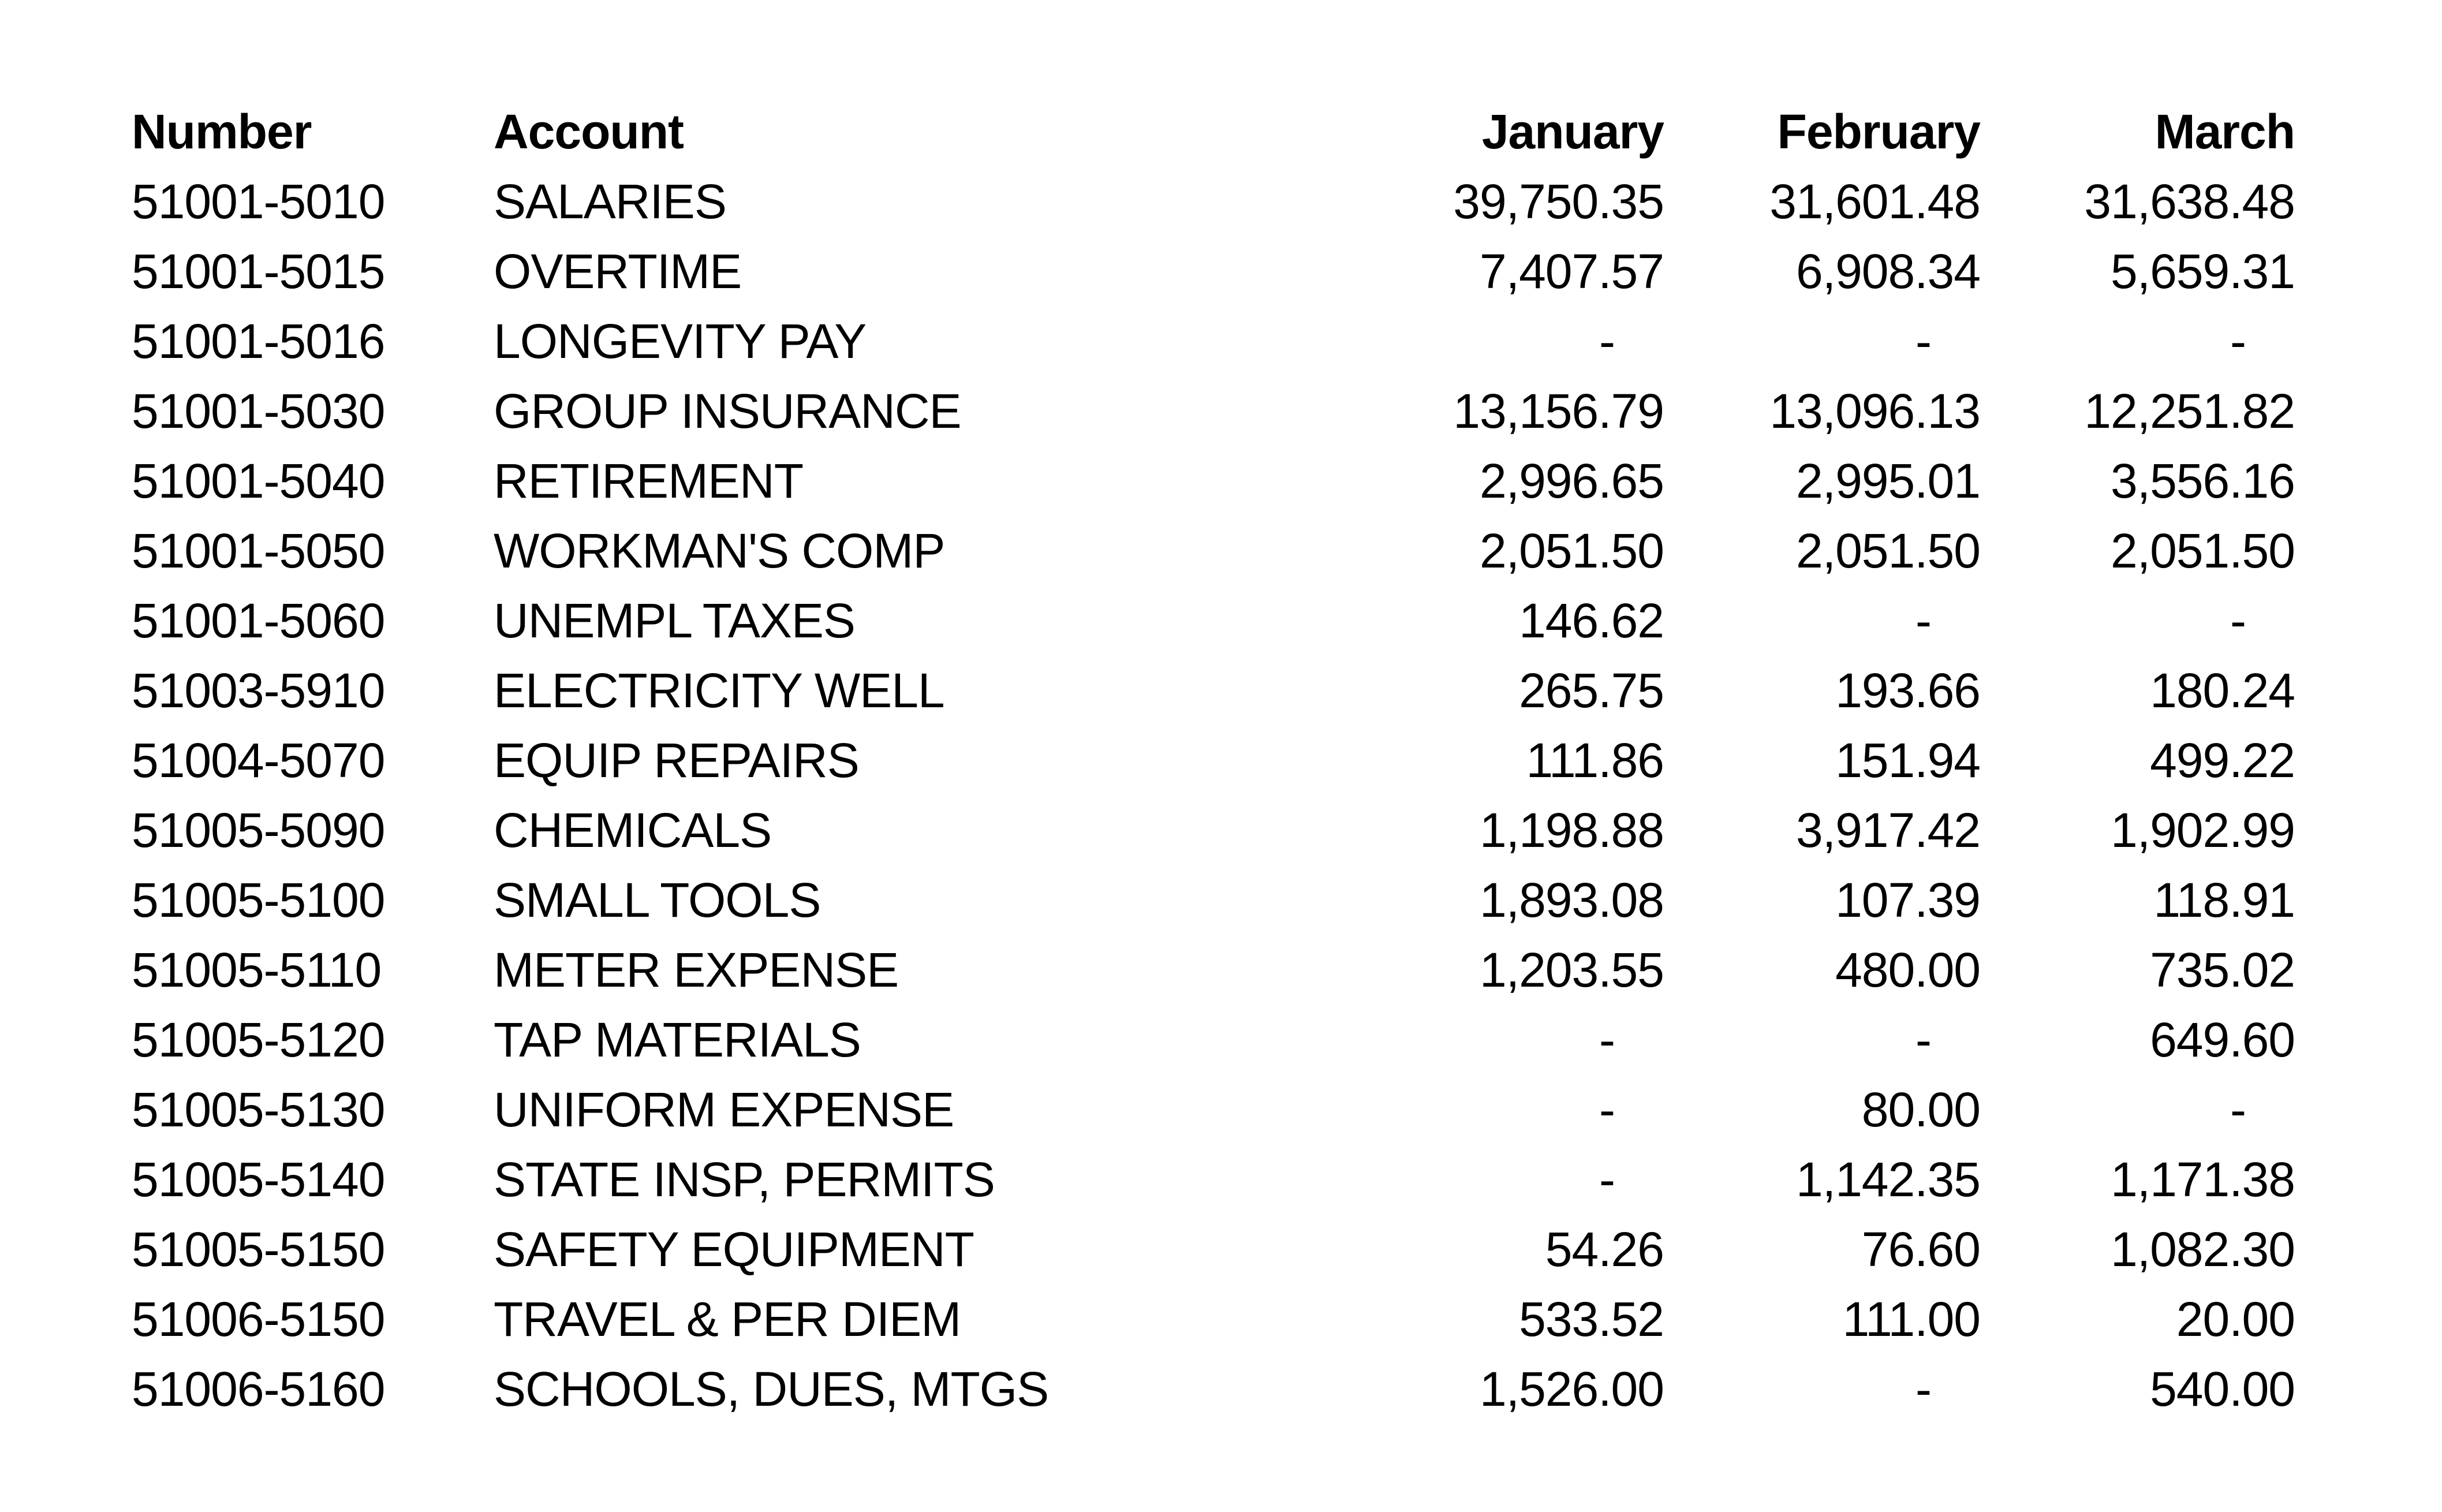  Describe the element at coordinates (258, 481) in the screenshot. I see `number-cell: 51001-5040` at that location.